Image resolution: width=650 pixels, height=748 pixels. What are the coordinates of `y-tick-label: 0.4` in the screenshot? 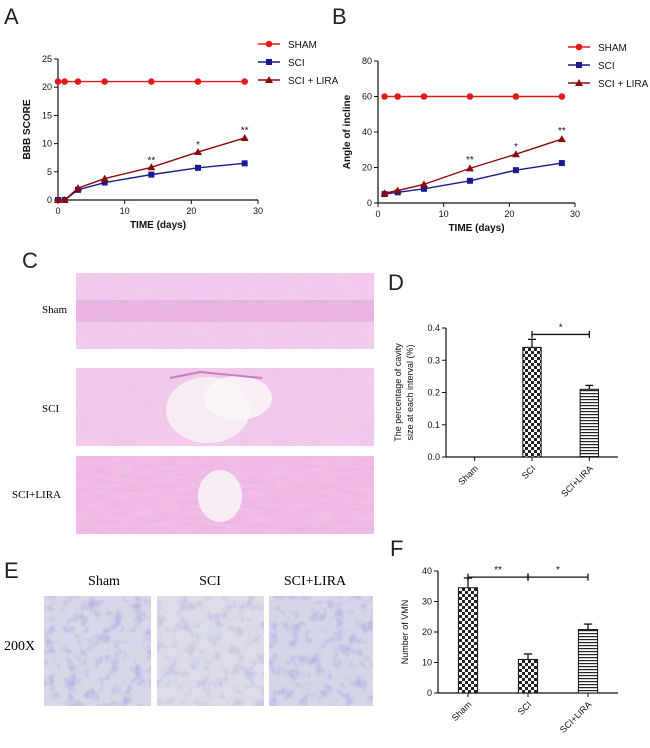 It's located at (433, 328).